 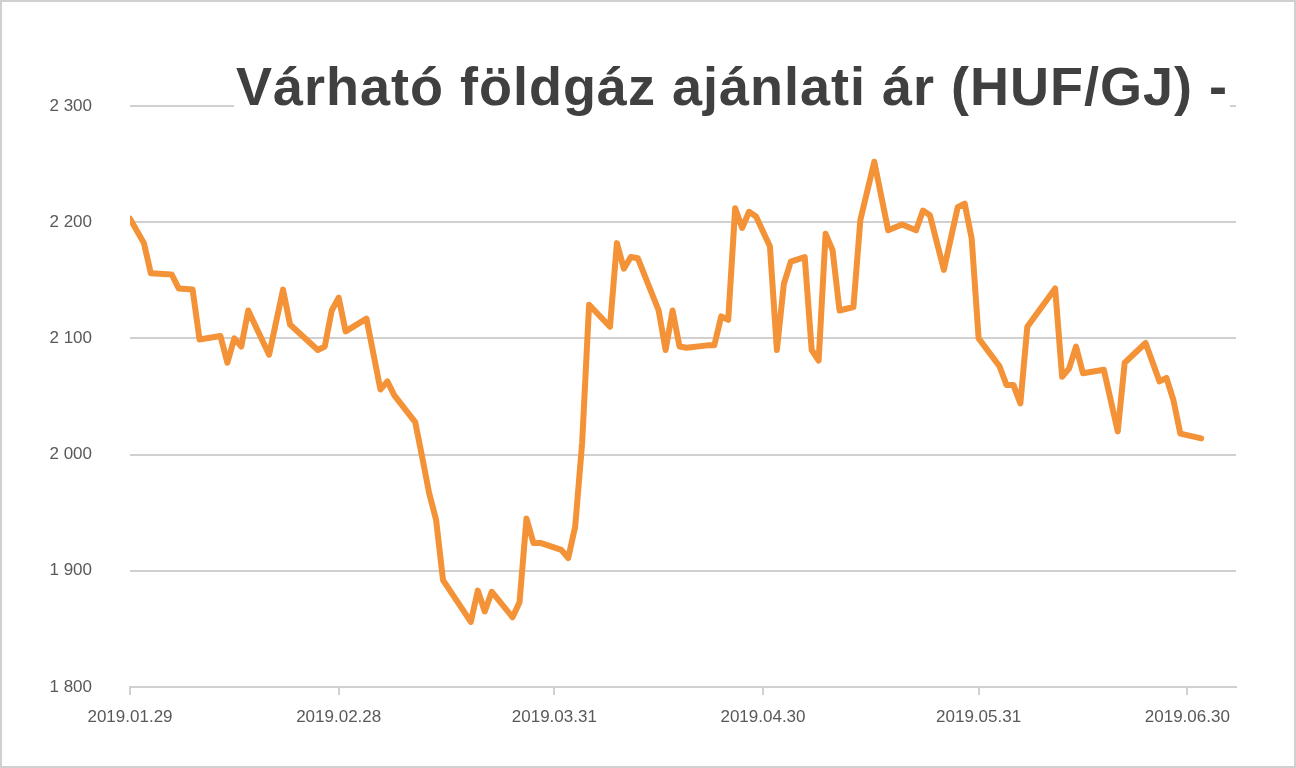 I want to click on chart-title: Várható földgáz ajánlati ár (HUF/GJ) -, so click(x=731, y=86).